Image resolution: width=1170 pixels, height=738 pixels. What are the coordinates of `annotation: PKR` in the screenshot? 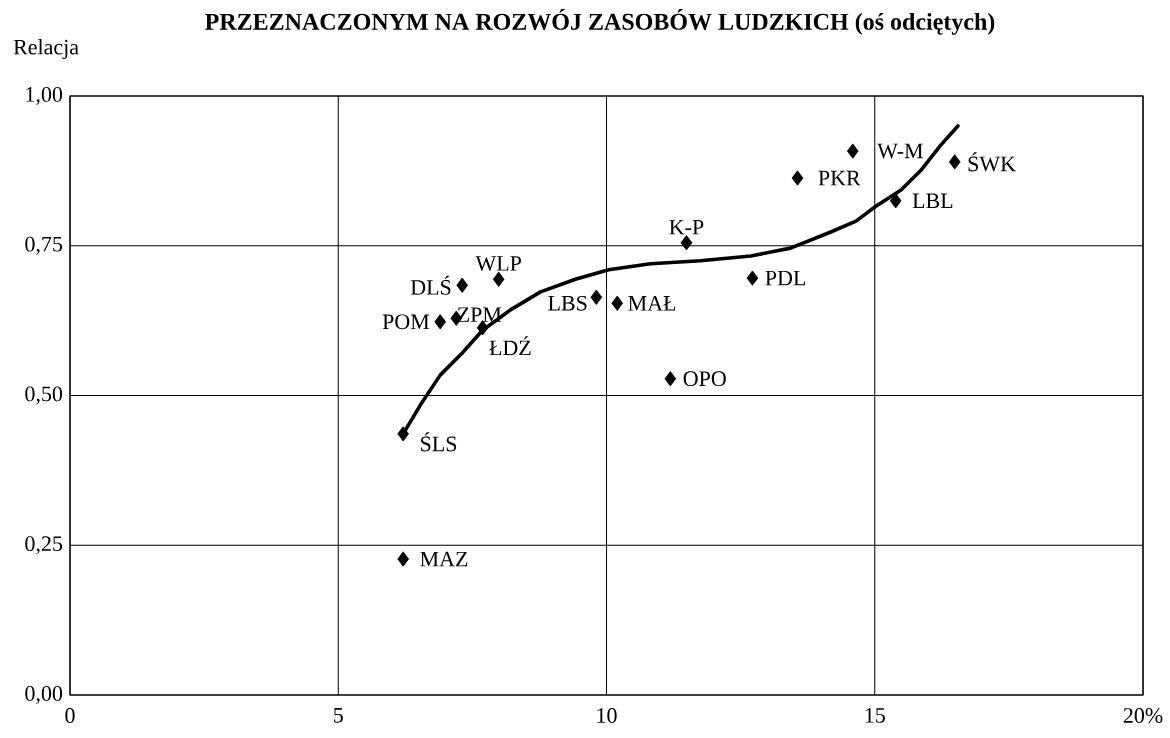 It's located at (839, 178).